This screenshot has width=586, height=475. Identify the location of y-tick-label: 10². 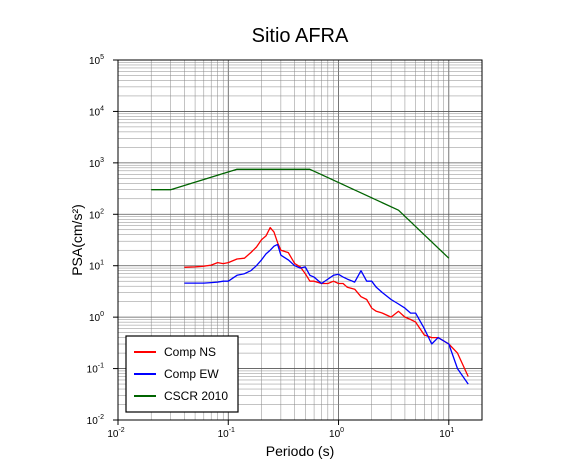
(96, 214).